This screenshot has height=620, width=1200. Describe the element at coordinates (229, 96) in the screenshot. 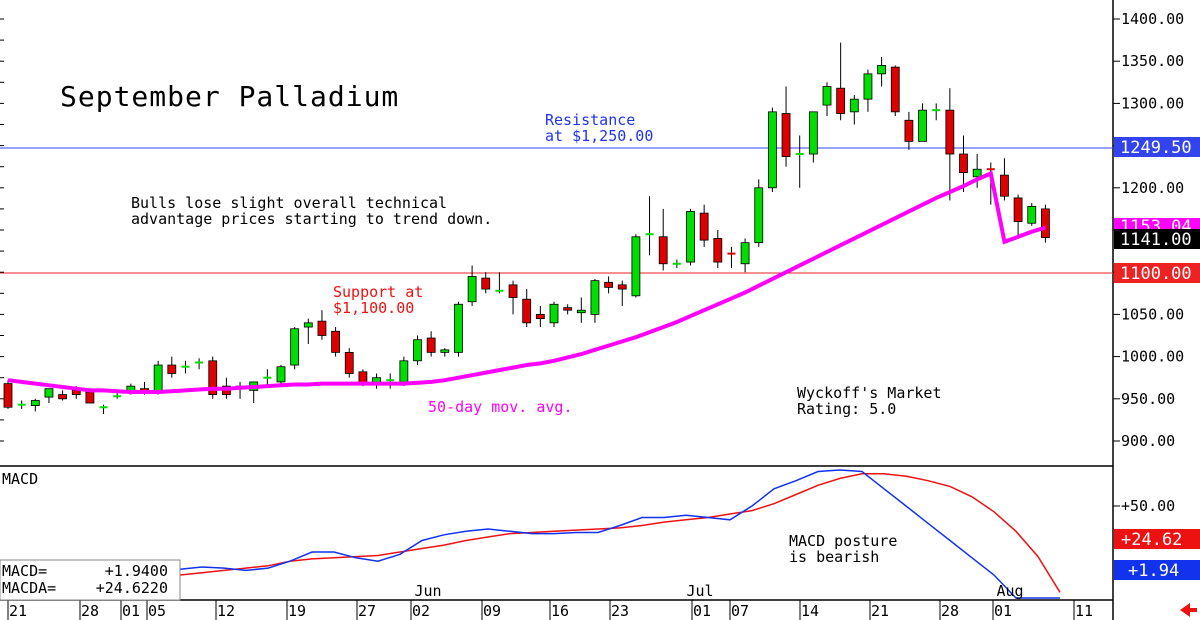

I see `chart-title: September Palladium` at that location.